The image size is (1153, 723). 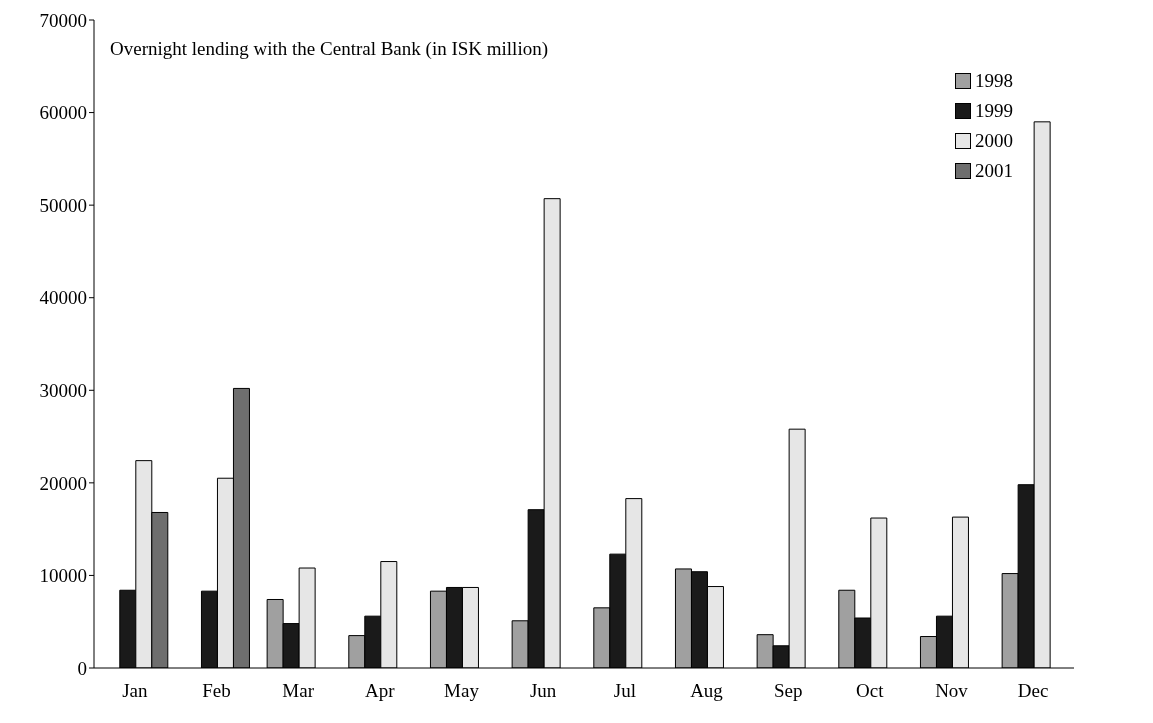 What do you see at coordinates (543, 691) in the screenshot?
I see `x-tick-label: Jun` at bounding box center [543, 691].